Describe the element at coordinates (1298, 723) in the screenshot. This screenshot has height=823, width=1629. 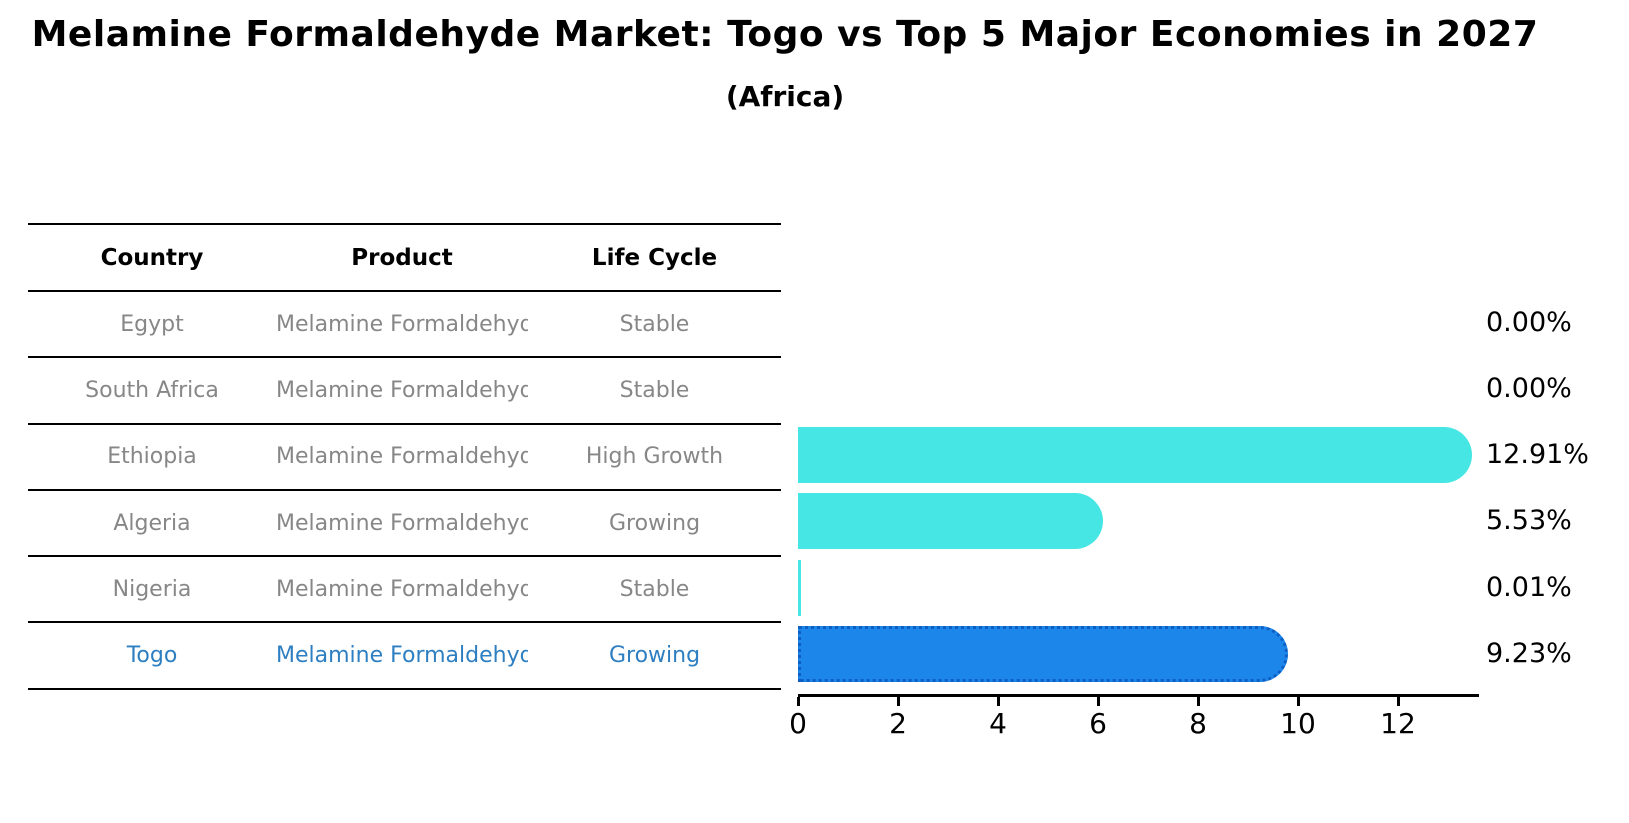
I see `x-tick-label-10: 10` at that location.